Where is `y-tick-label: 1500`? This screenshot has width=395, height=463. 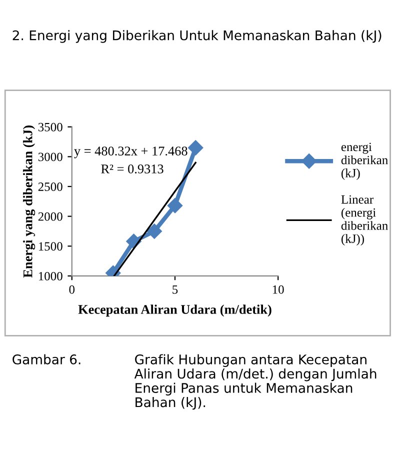
y-tick-label: 1500 is located at coordinates (50, 246).